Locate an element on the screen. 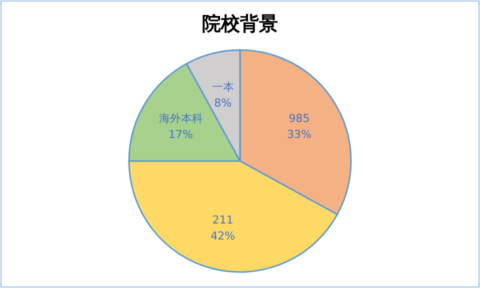  data-label: 42% is located at coordinates (223, 236).